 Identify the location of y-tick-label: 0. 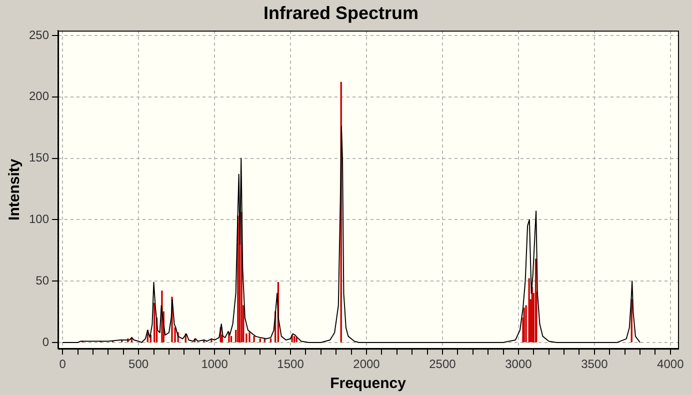
(46, 341).